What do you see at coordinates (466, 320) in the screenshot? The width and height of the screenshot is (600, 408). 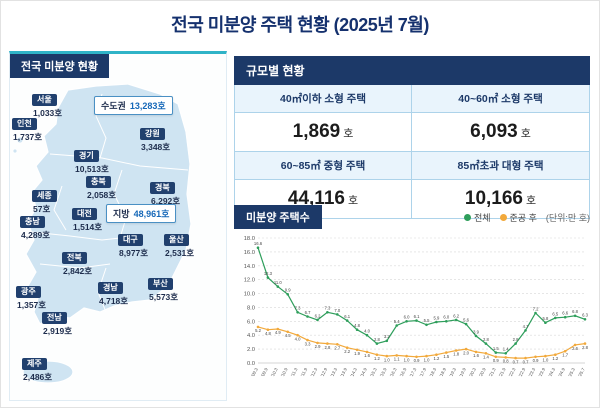 I see `svg-text: 5.6` at bounding box center [466, 320].